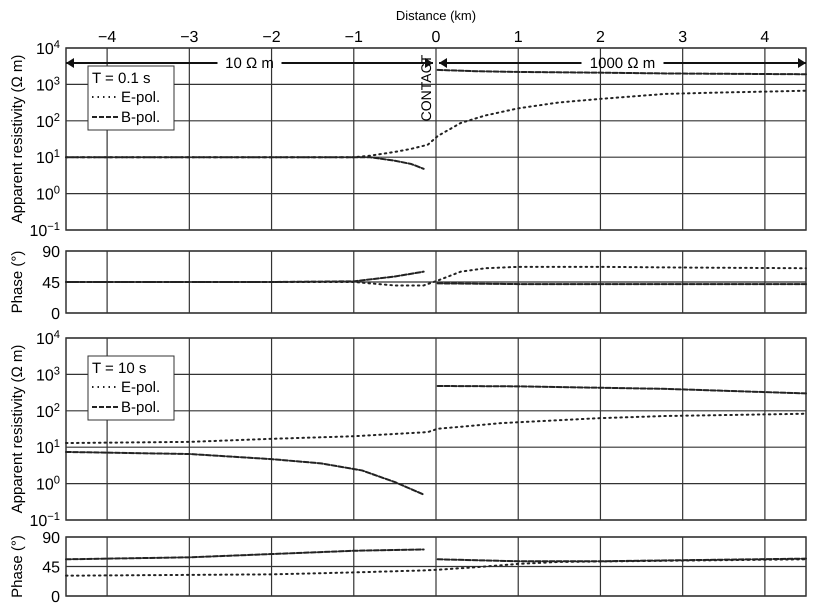 Image resolution: width=816 pixels, height=606 pixels. I want to click on x-tick-label: −3, so click(189, 37).